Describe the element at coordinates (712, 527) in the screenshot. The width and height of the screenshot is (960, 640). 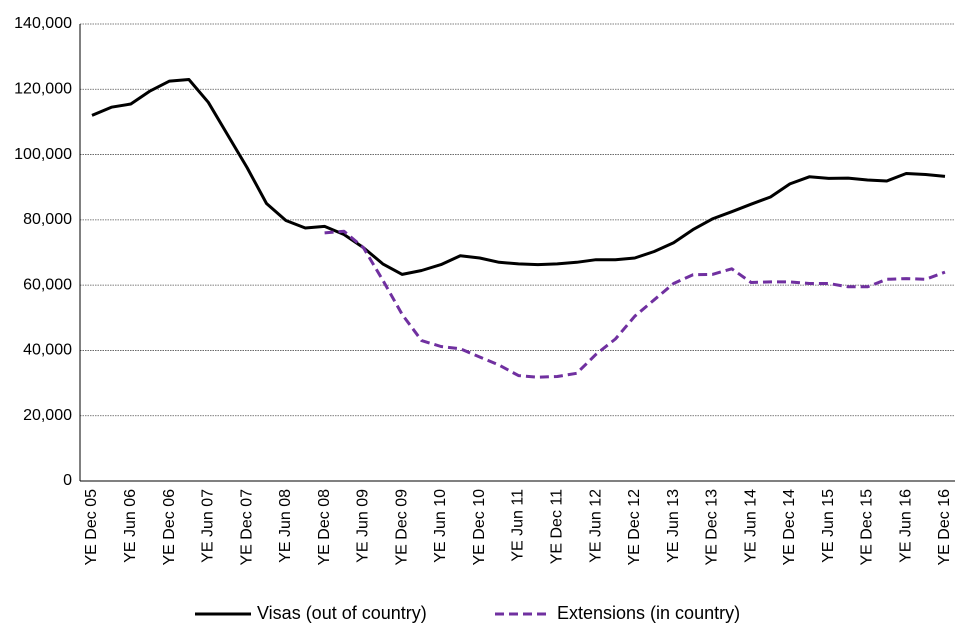
I see `x-tick-label: YE Dec 13` at that location.